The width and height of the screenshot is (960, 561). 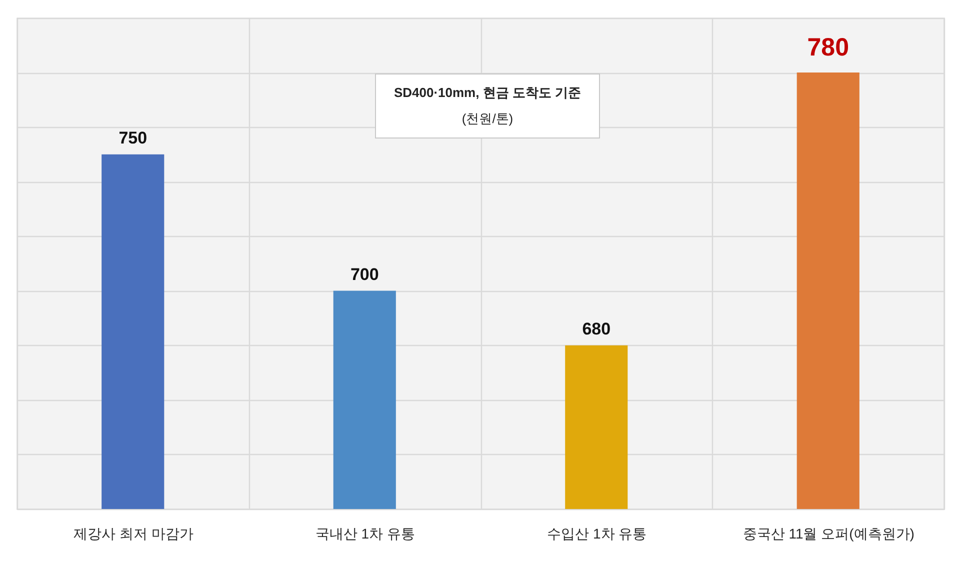 I want to click on data-label: 680, so click(x=596, y=328).